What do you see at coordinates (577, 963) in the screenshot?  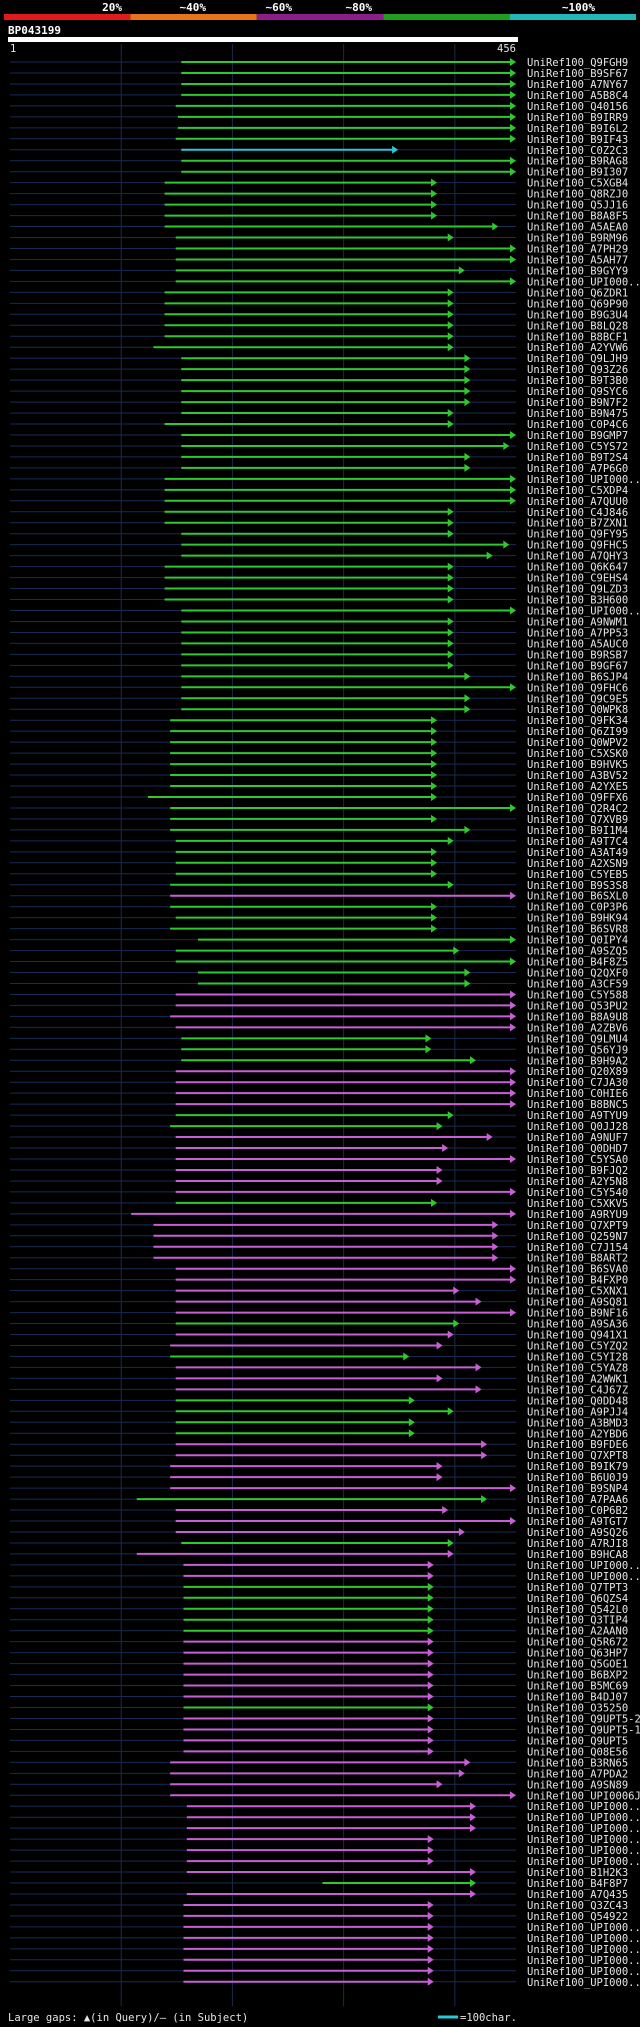 I see `hit-label: UniRef100_B4F8Z5` at bounding box center [577, 963].